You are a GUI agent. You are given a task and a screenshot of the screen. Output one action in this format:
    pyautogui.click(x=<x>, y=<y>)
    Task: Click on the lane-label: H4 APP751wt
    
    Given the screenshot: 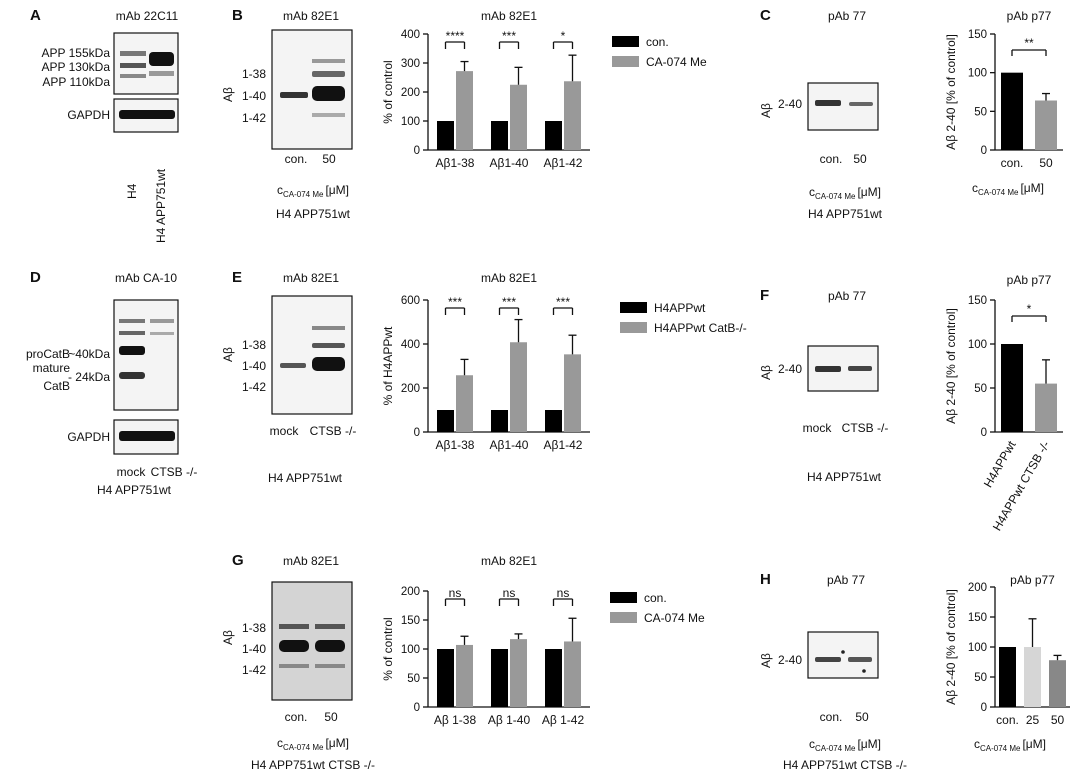 What is the action you would take?
    pyautogui.click(x=161, y=205)
    